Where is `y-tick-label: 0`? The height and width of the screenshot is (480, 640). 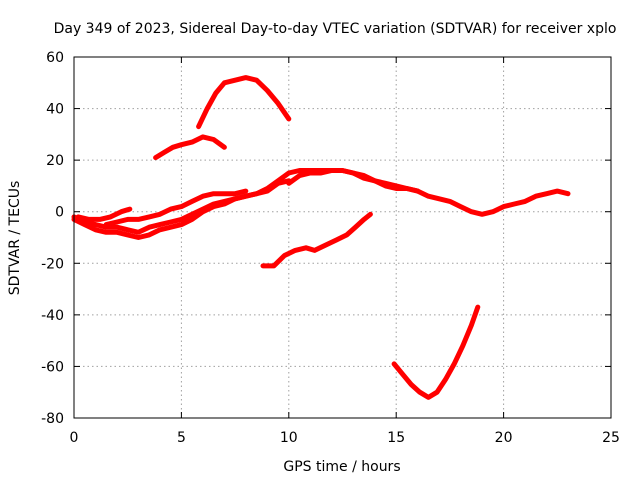
y-tick-label: 0 is located at coordinates (59, 213).